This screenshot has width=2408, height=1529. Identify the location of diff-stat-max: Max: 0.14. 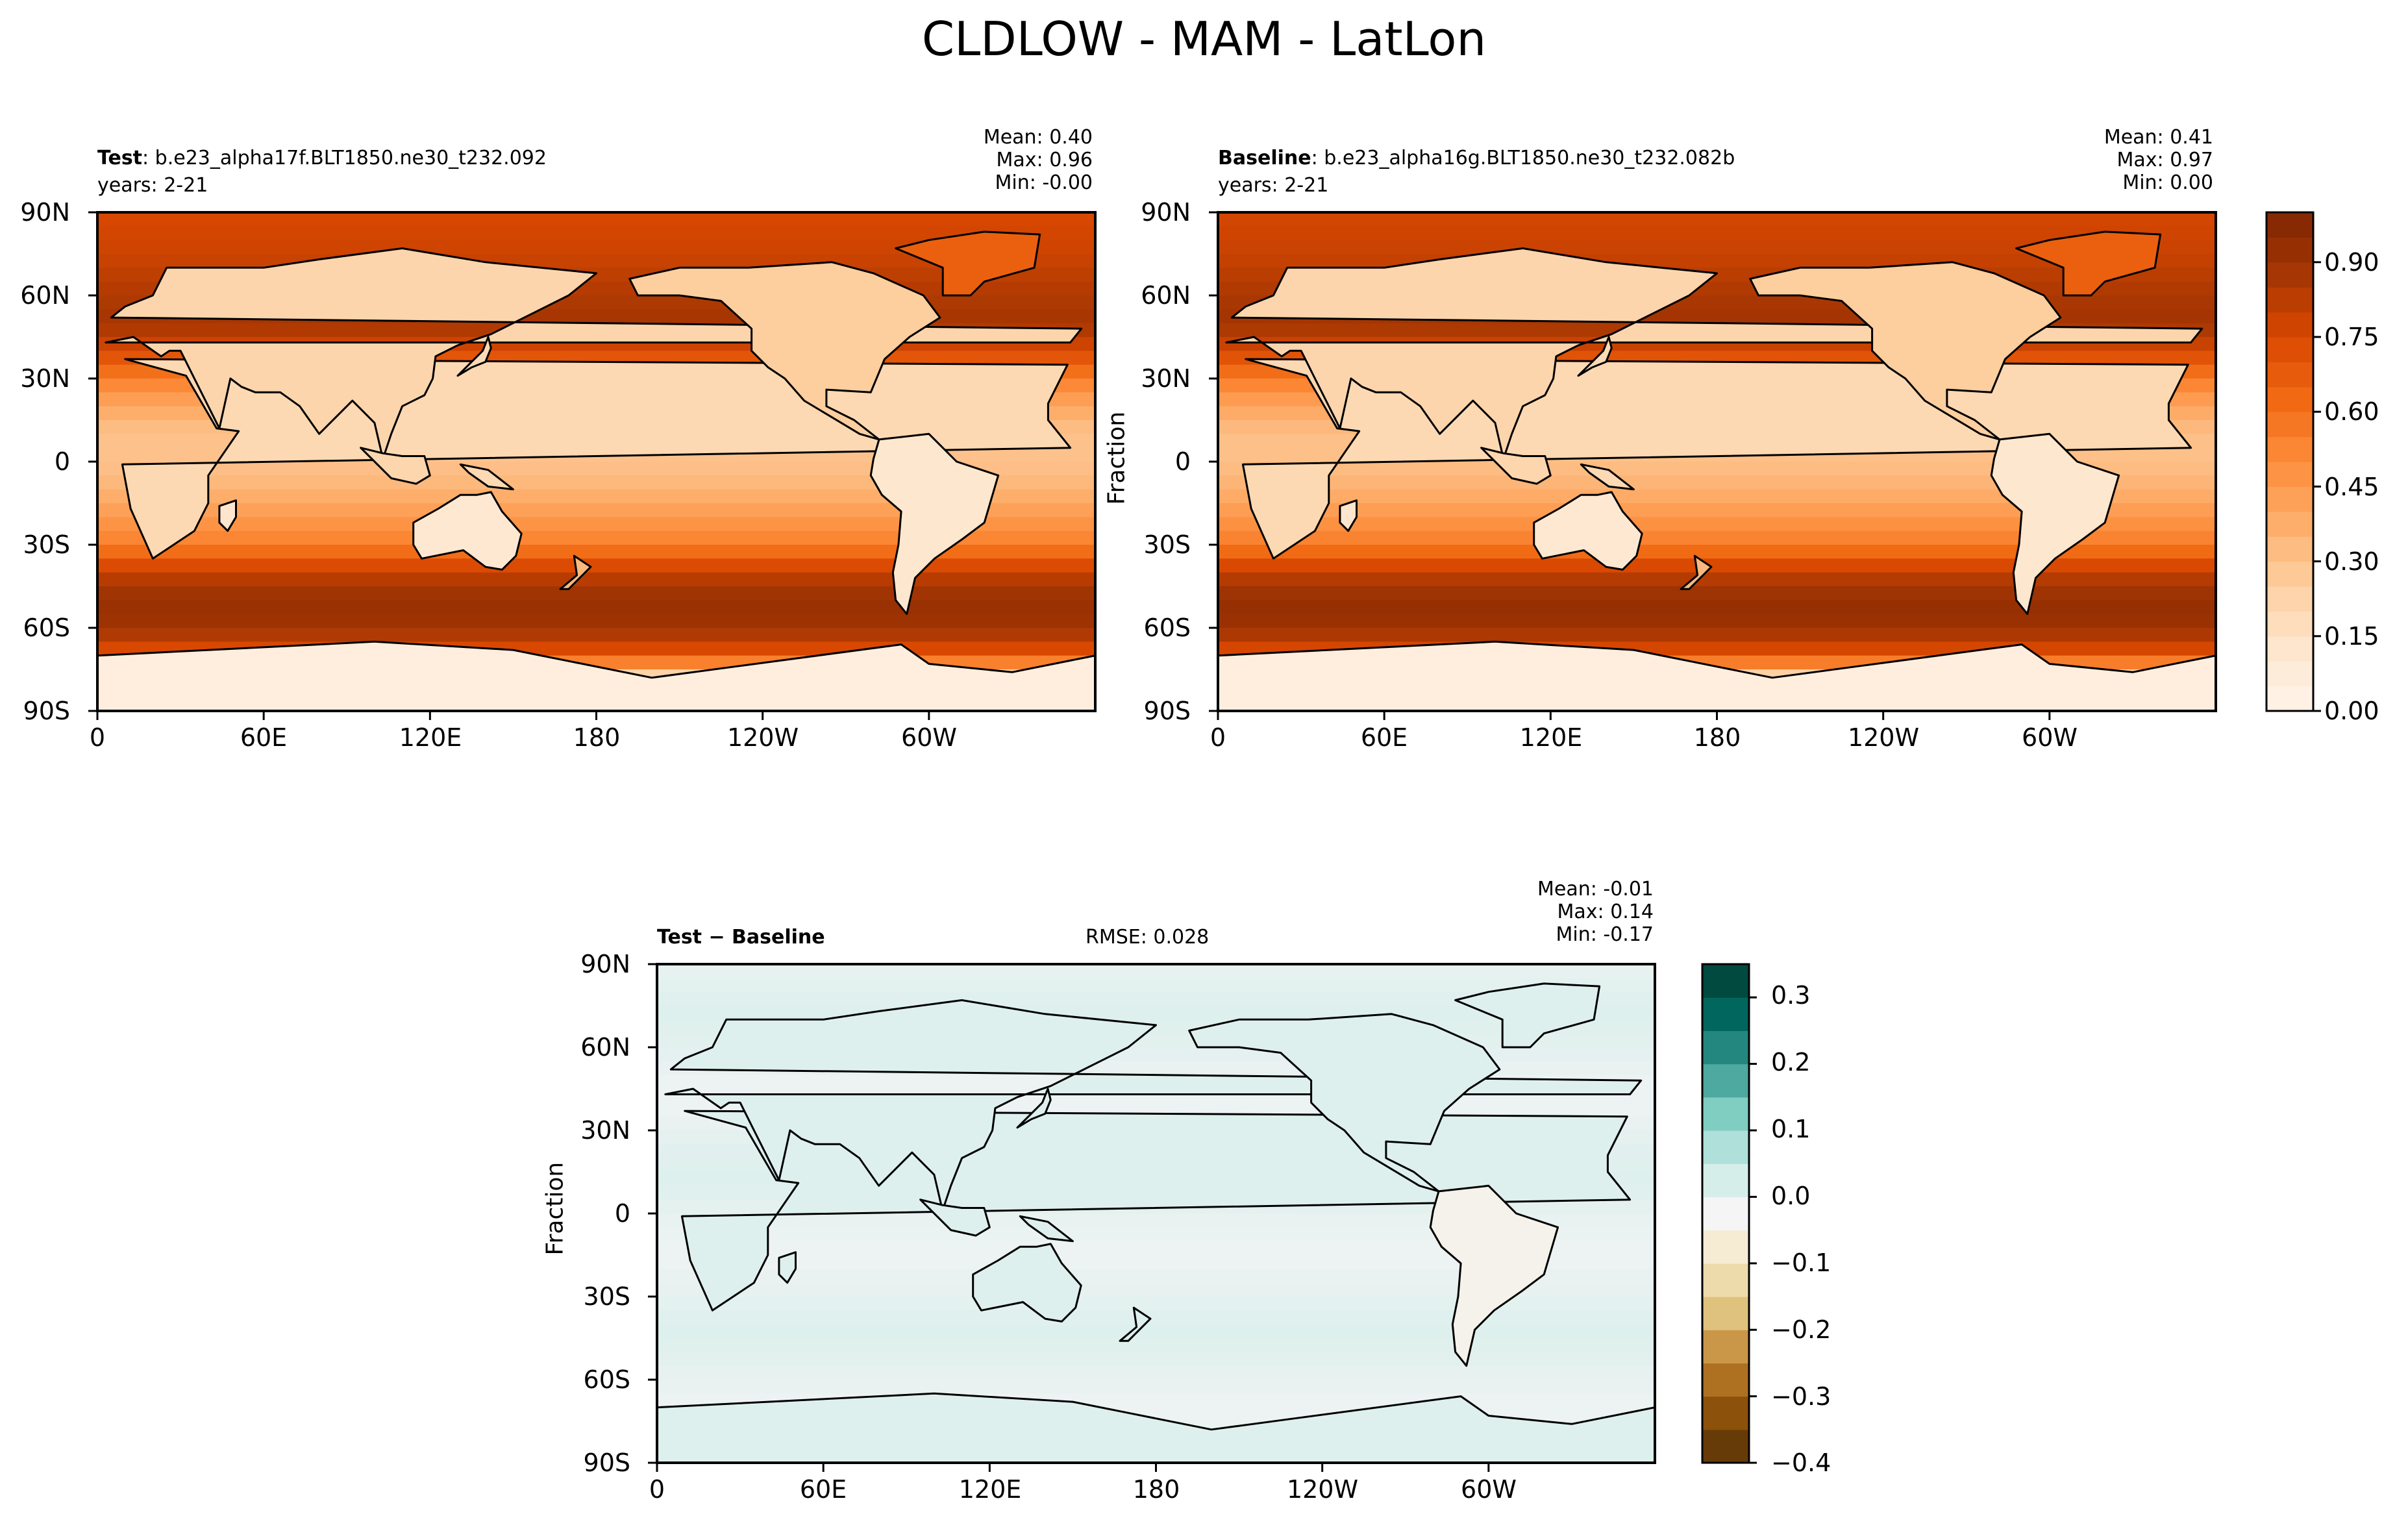
(1605, 912).